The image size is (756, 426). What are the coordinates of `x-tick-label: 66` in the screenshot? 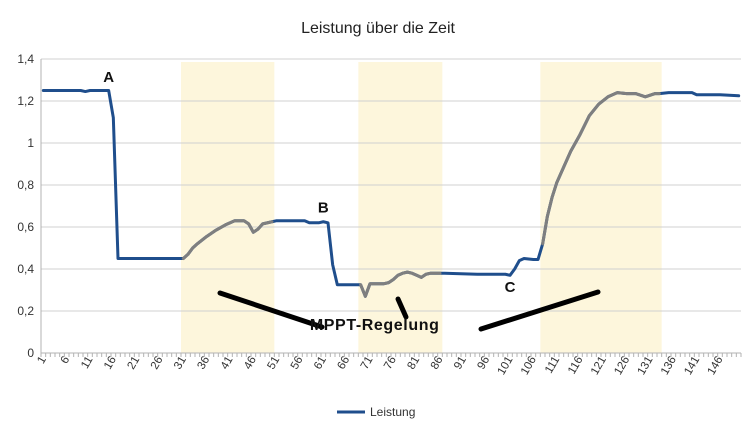 It's located at (343, 363).